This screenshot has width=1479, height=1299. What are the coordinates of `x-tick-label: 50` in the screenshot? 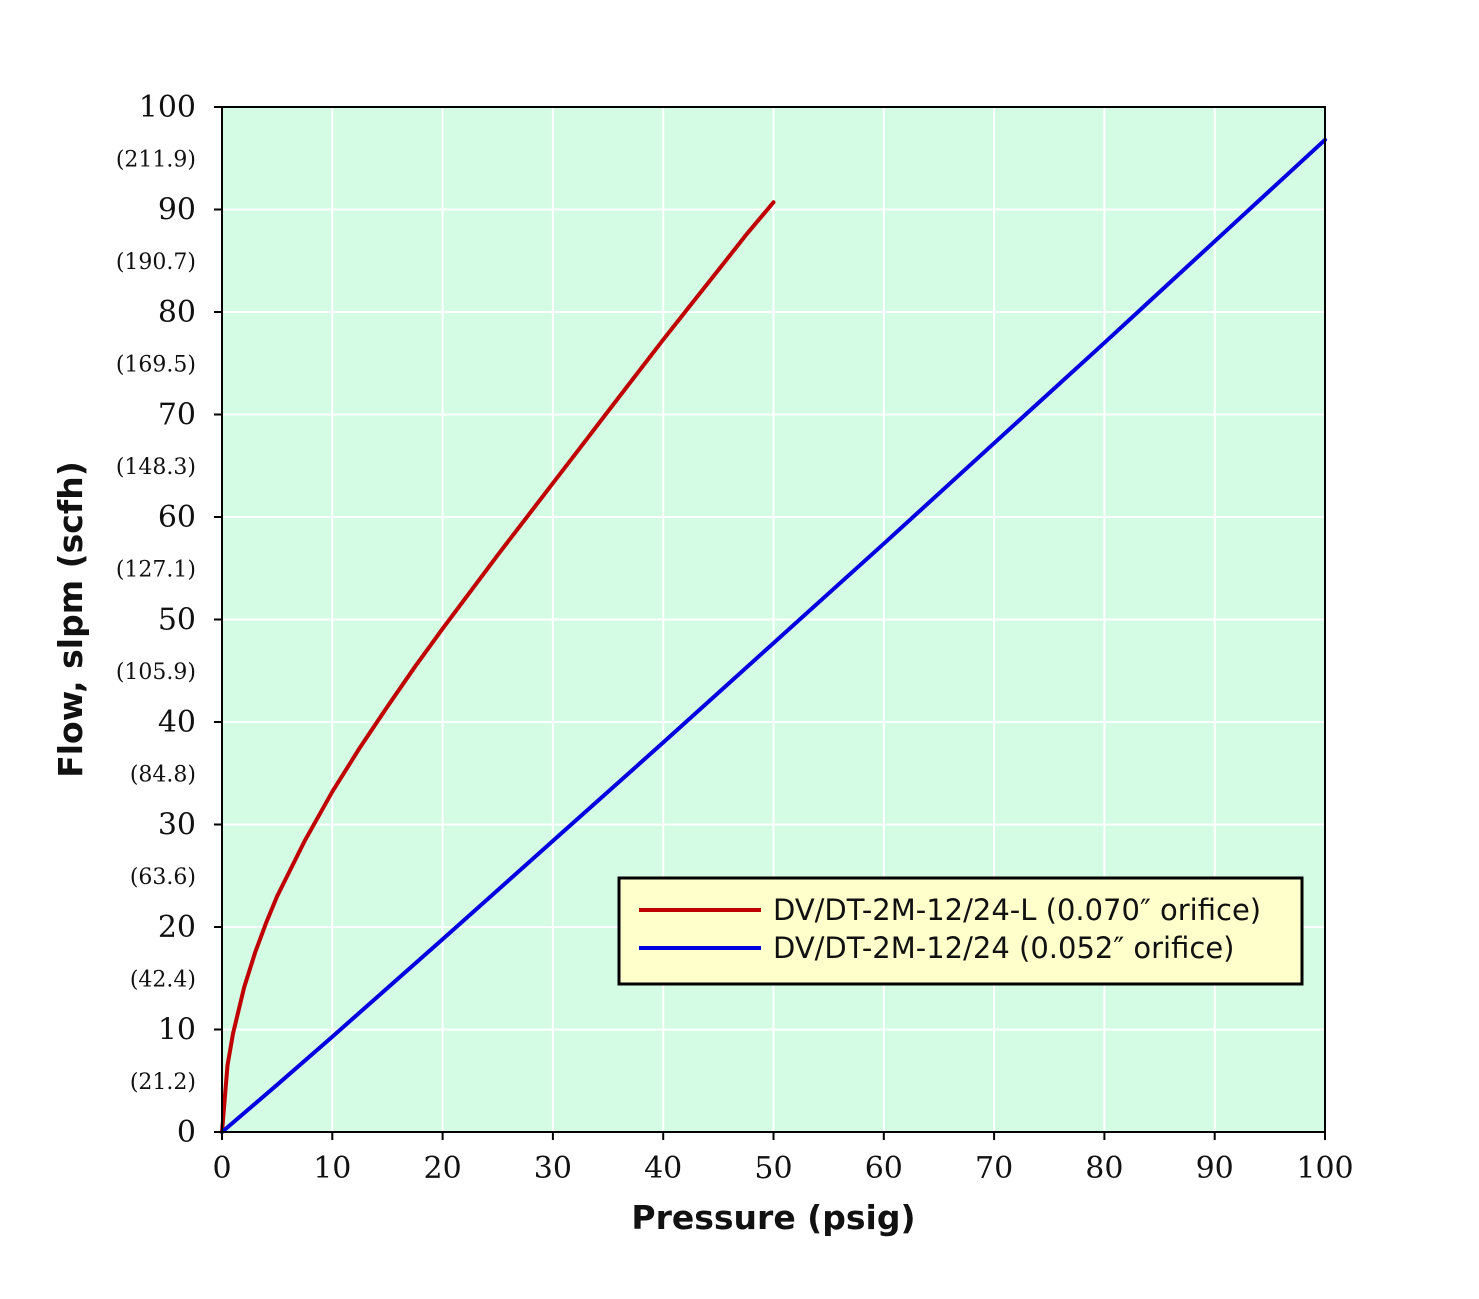 It's located at (773, 1168).